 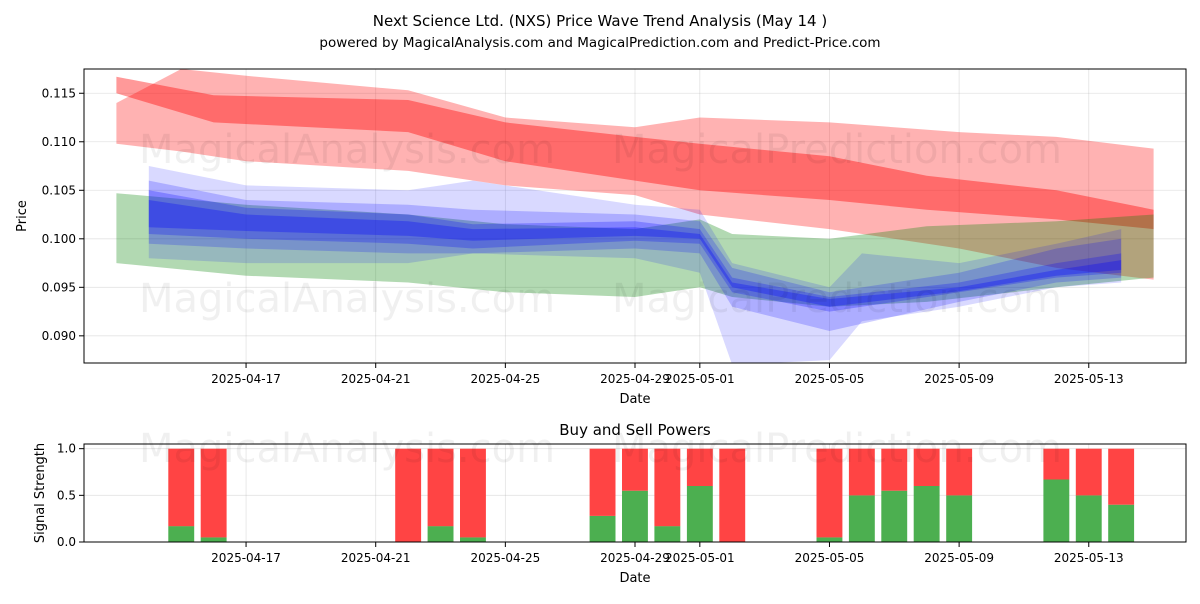 I want to click on price-x-axis-label: Date, so click(x=634, y=399).